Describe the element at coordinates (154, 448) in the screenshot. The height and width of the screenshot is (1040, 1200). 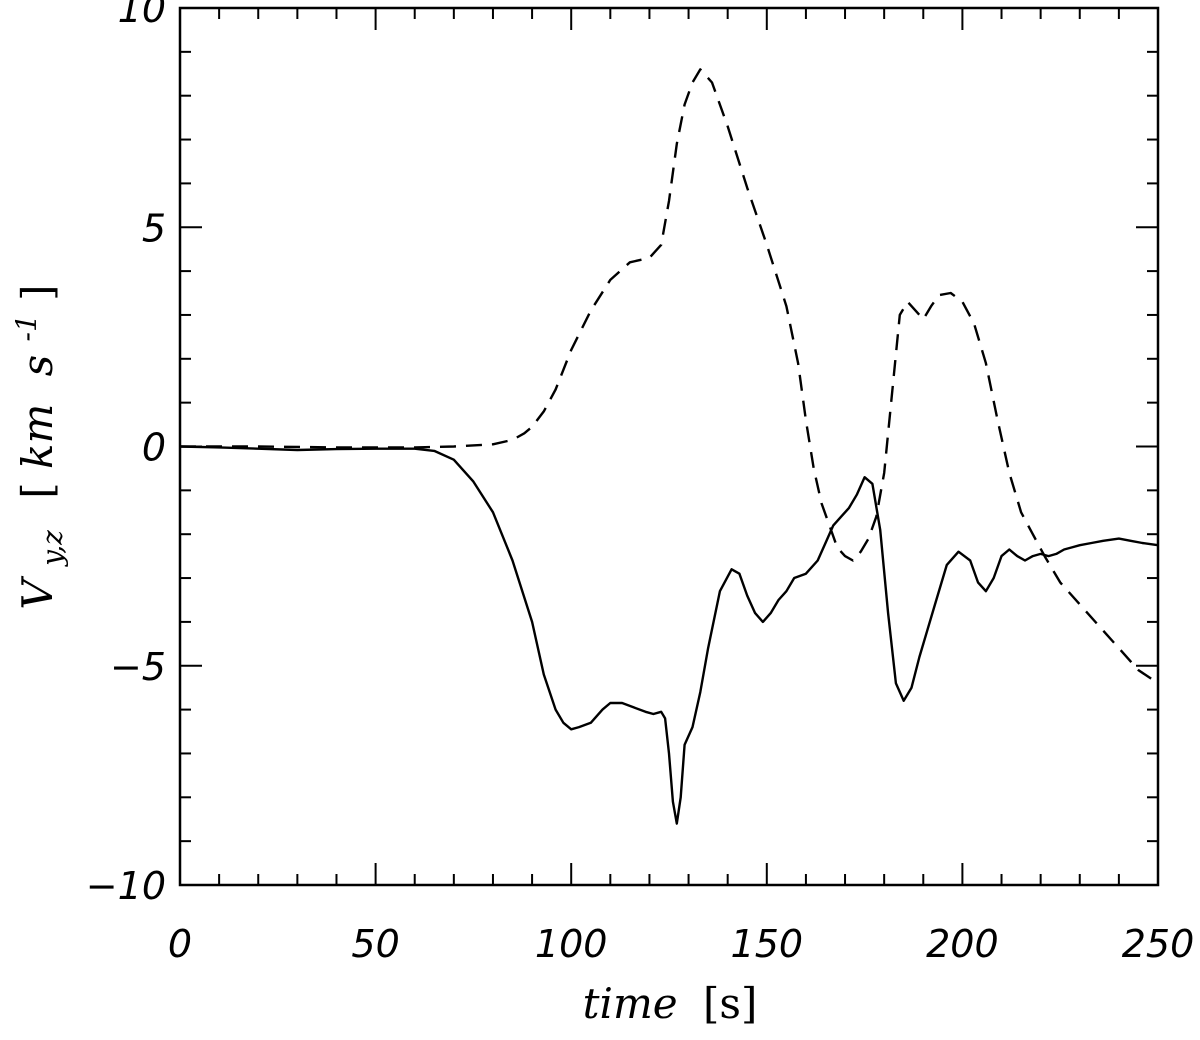
I see `y-tick-label: 0` at that location.